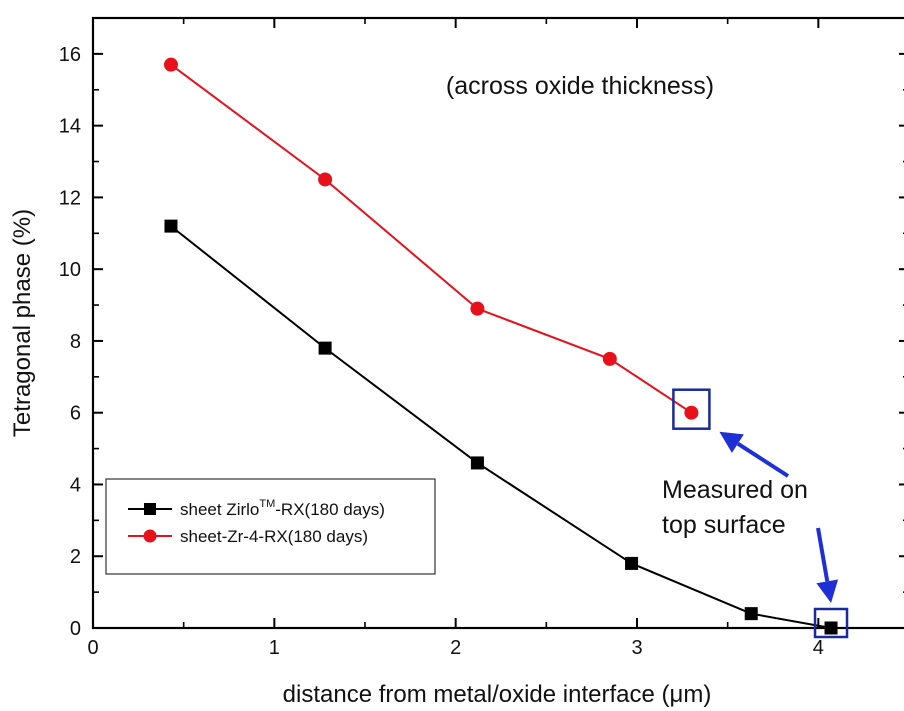 The width and height of the screenshot is (904, 711). What do you see at coordinates (735, 490) in the screenshot?
I see `callout-text-line1: Measured on` at bounding box center [735, 490].